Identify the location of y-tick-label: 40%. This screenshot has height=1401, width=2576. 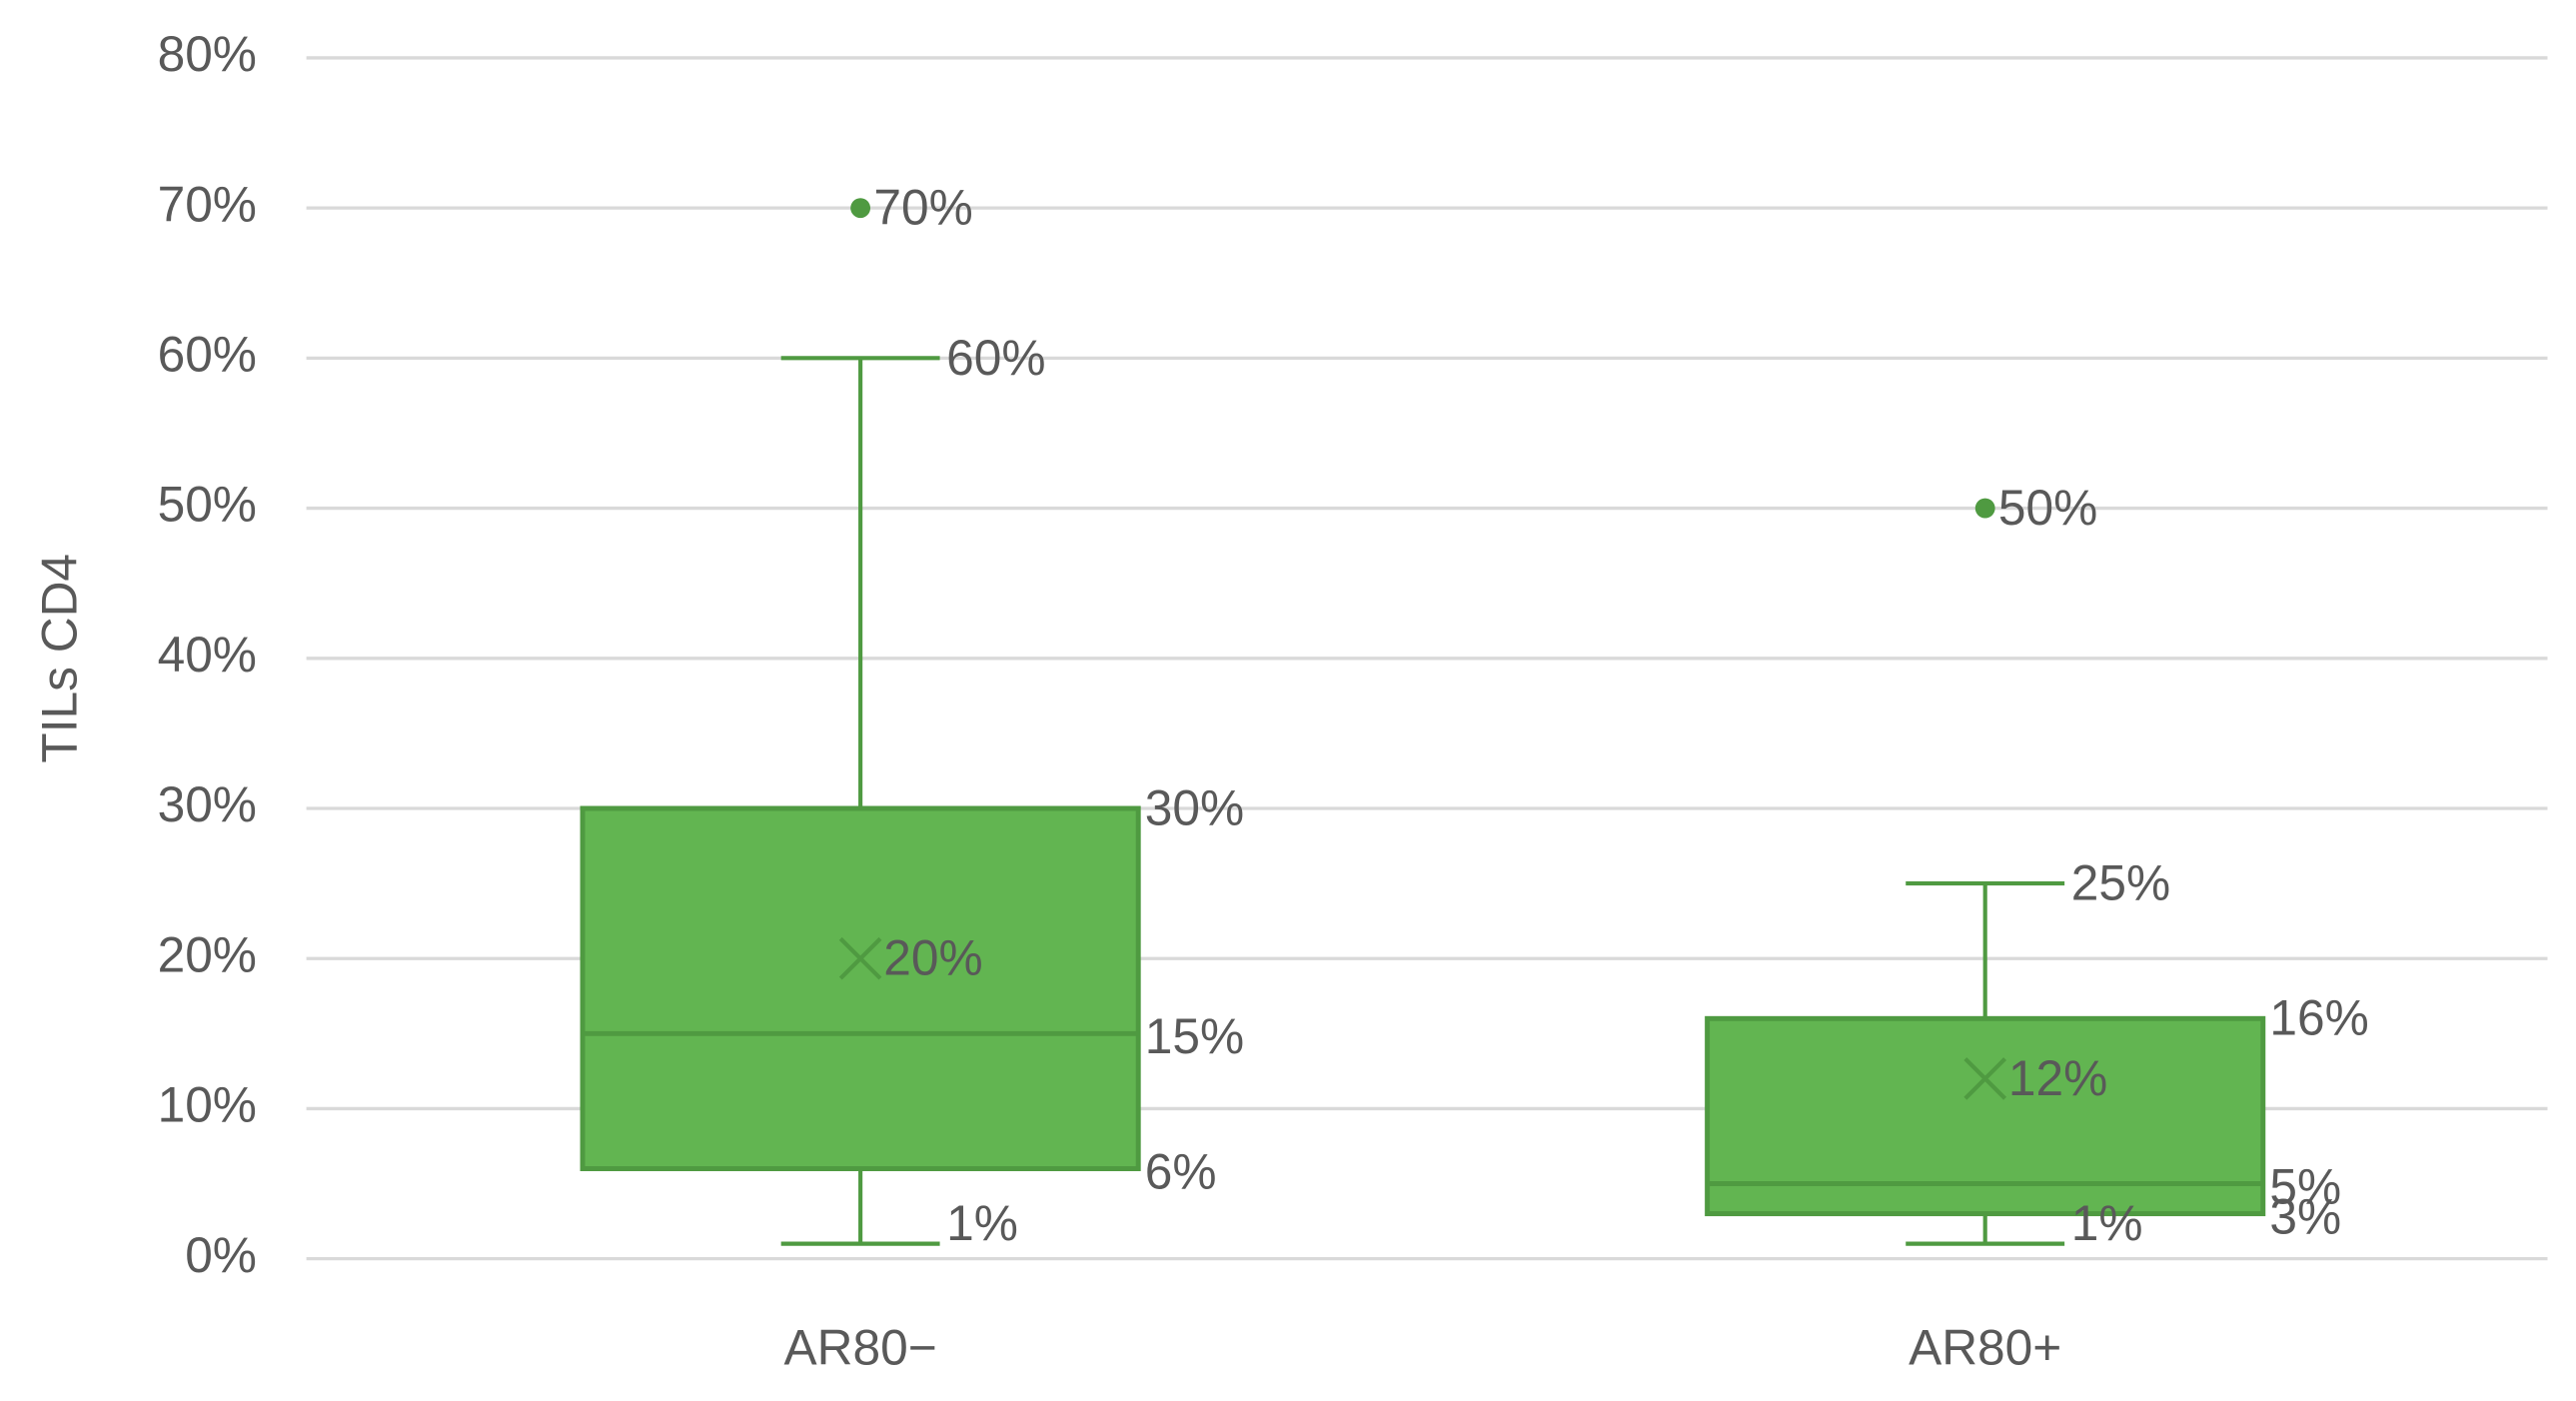
(207, 655).